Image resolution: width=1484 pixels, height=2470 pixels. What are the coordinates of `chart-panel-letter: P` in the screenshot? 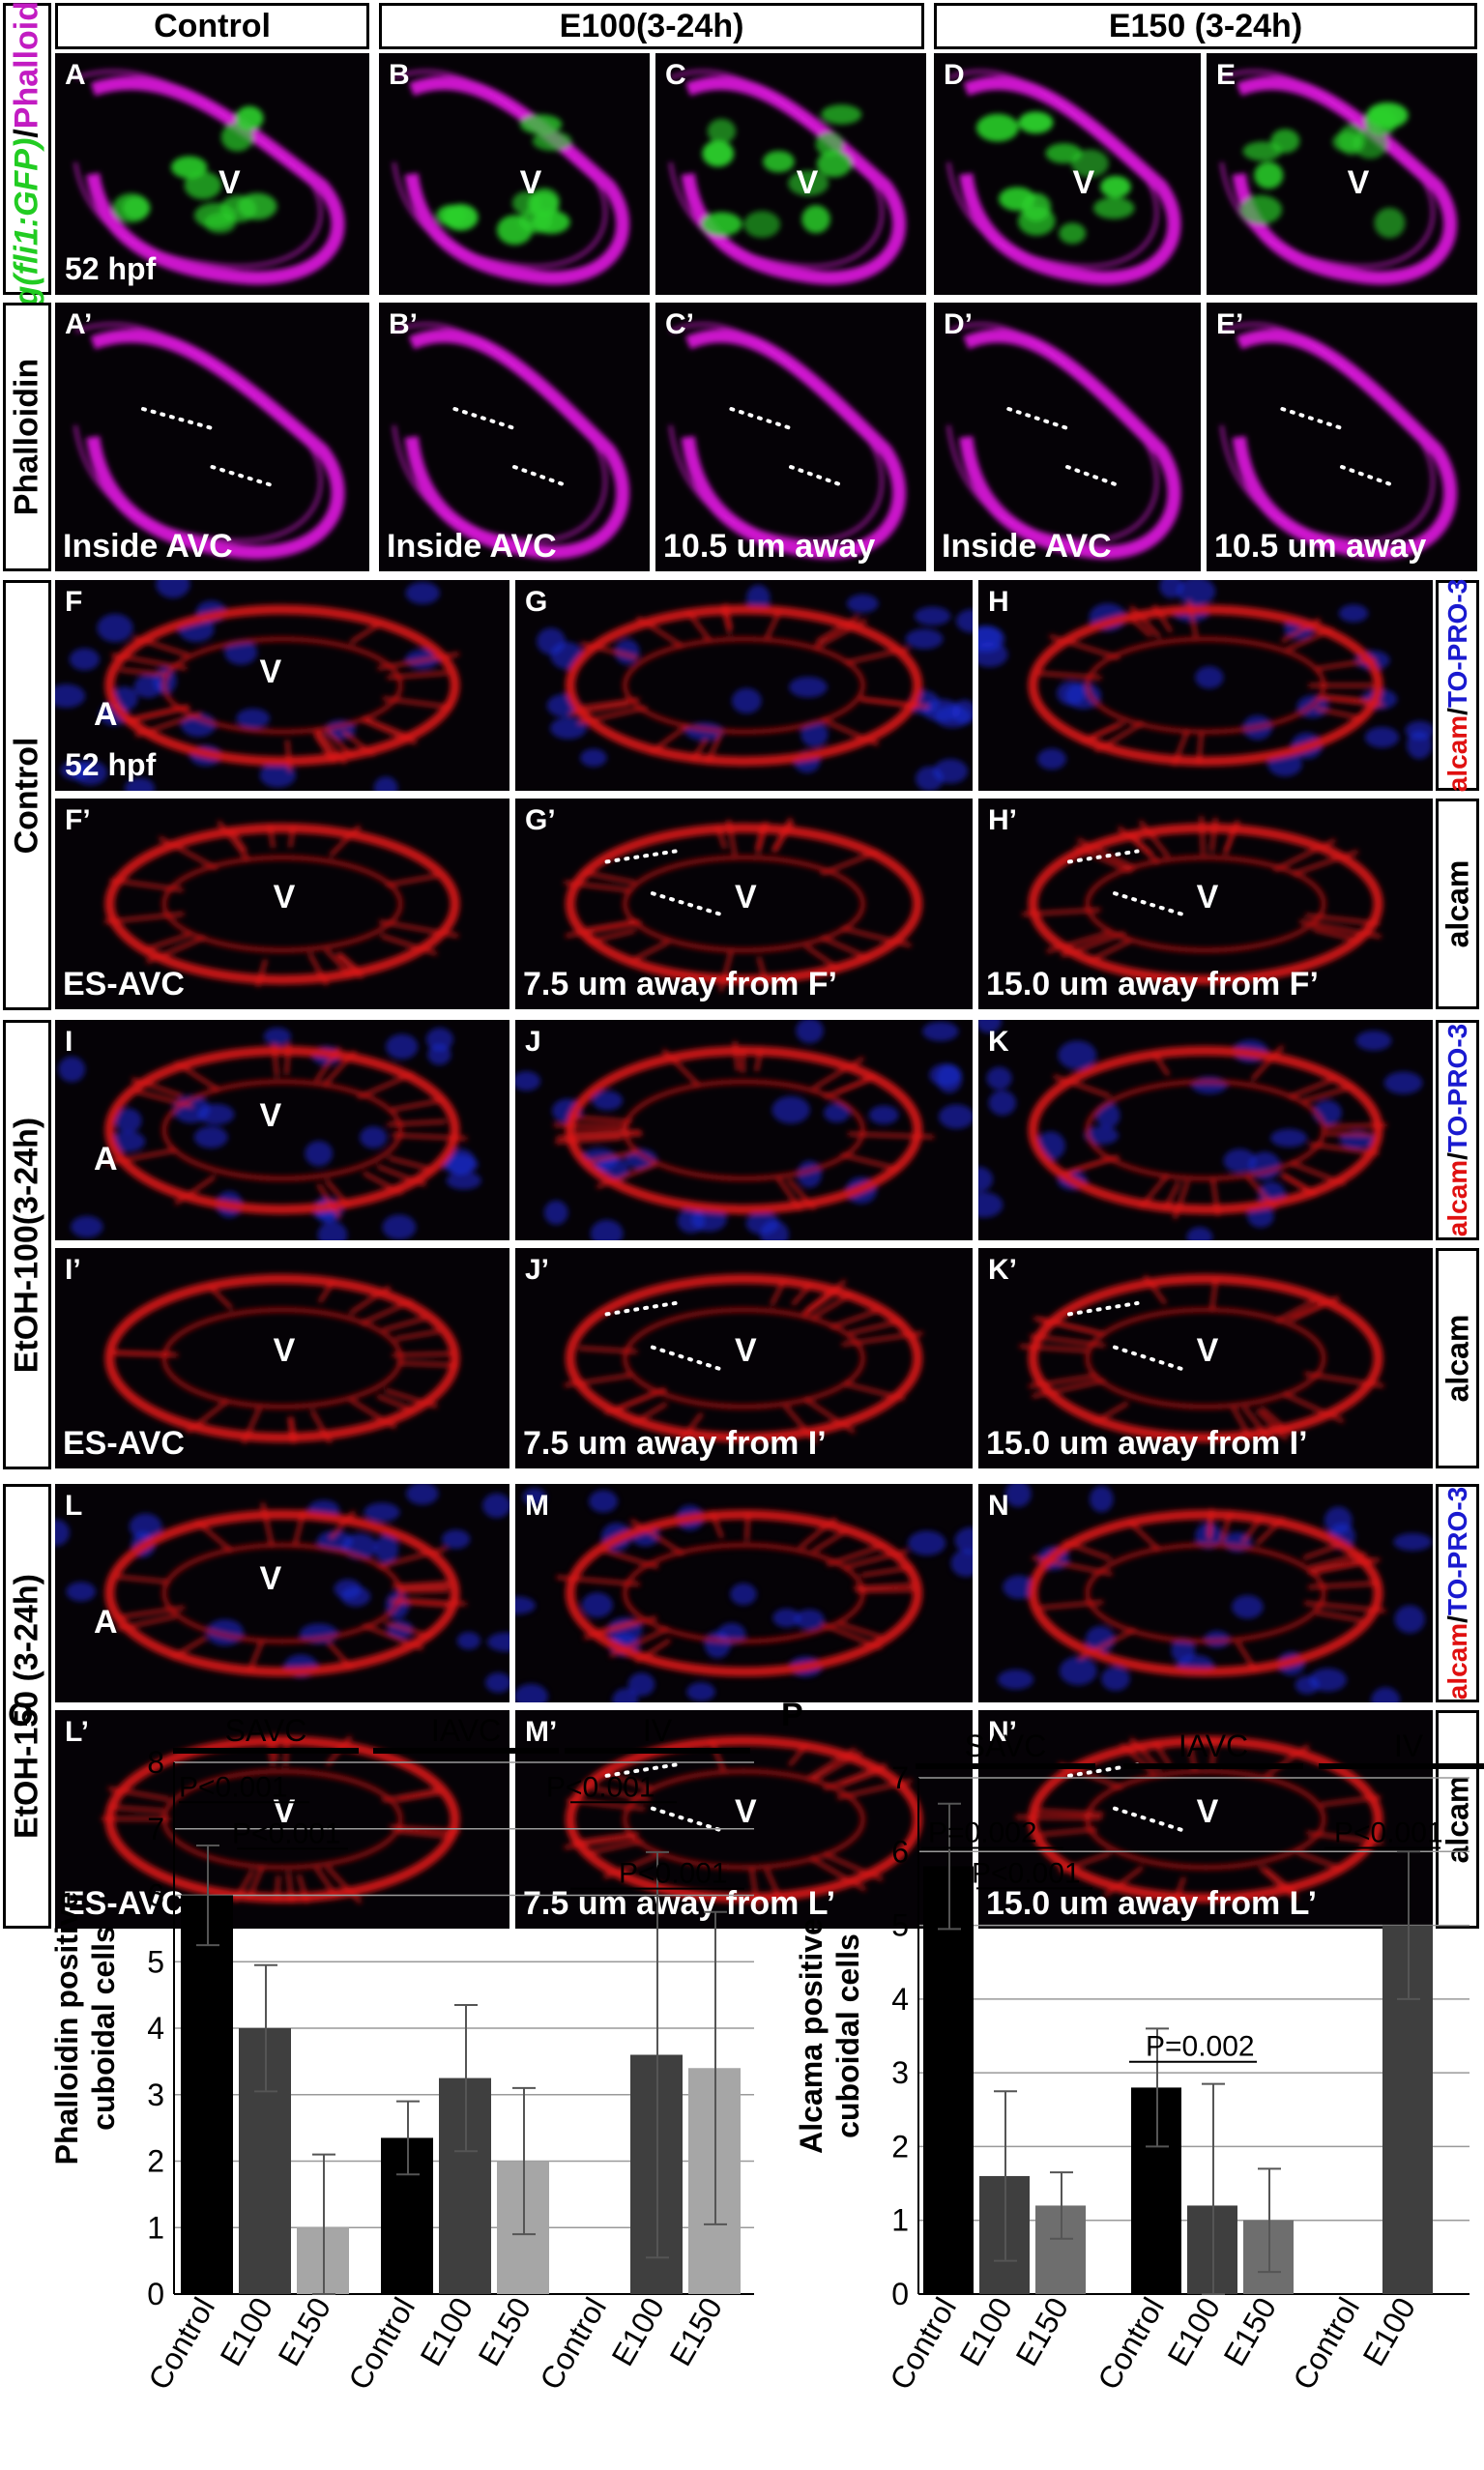 It's located at (792, 1715).